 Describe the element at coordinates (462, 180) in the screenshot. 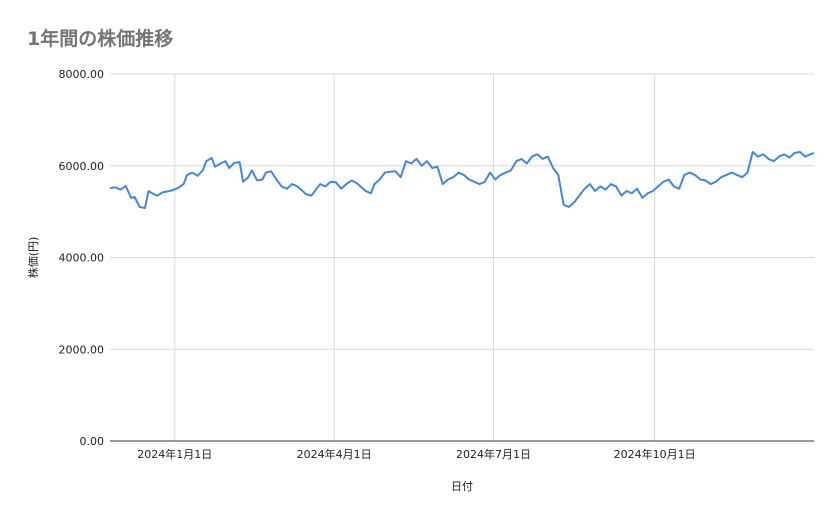

I see `series-line` at that location.